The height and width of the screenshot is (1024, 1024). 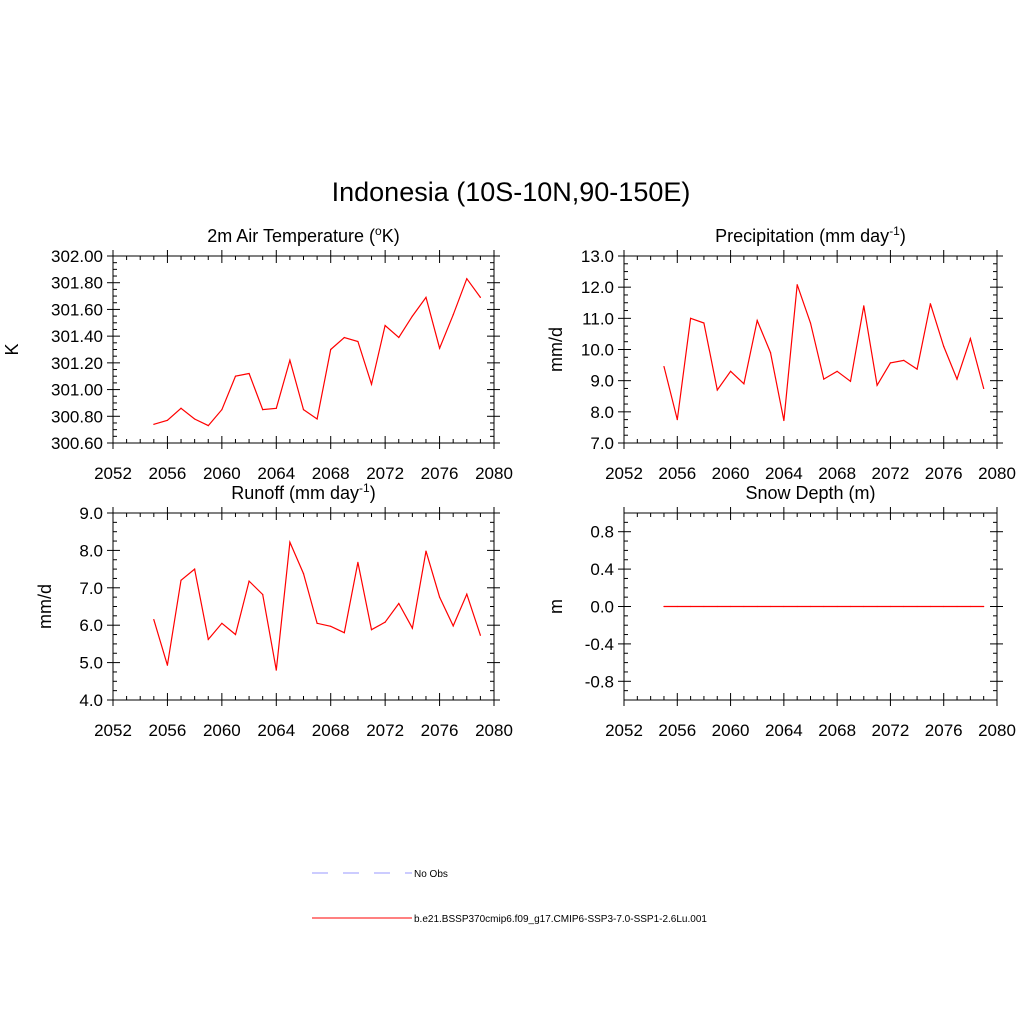 I want to click on y-tick-label: 10.0, so click(x=597, y=350).